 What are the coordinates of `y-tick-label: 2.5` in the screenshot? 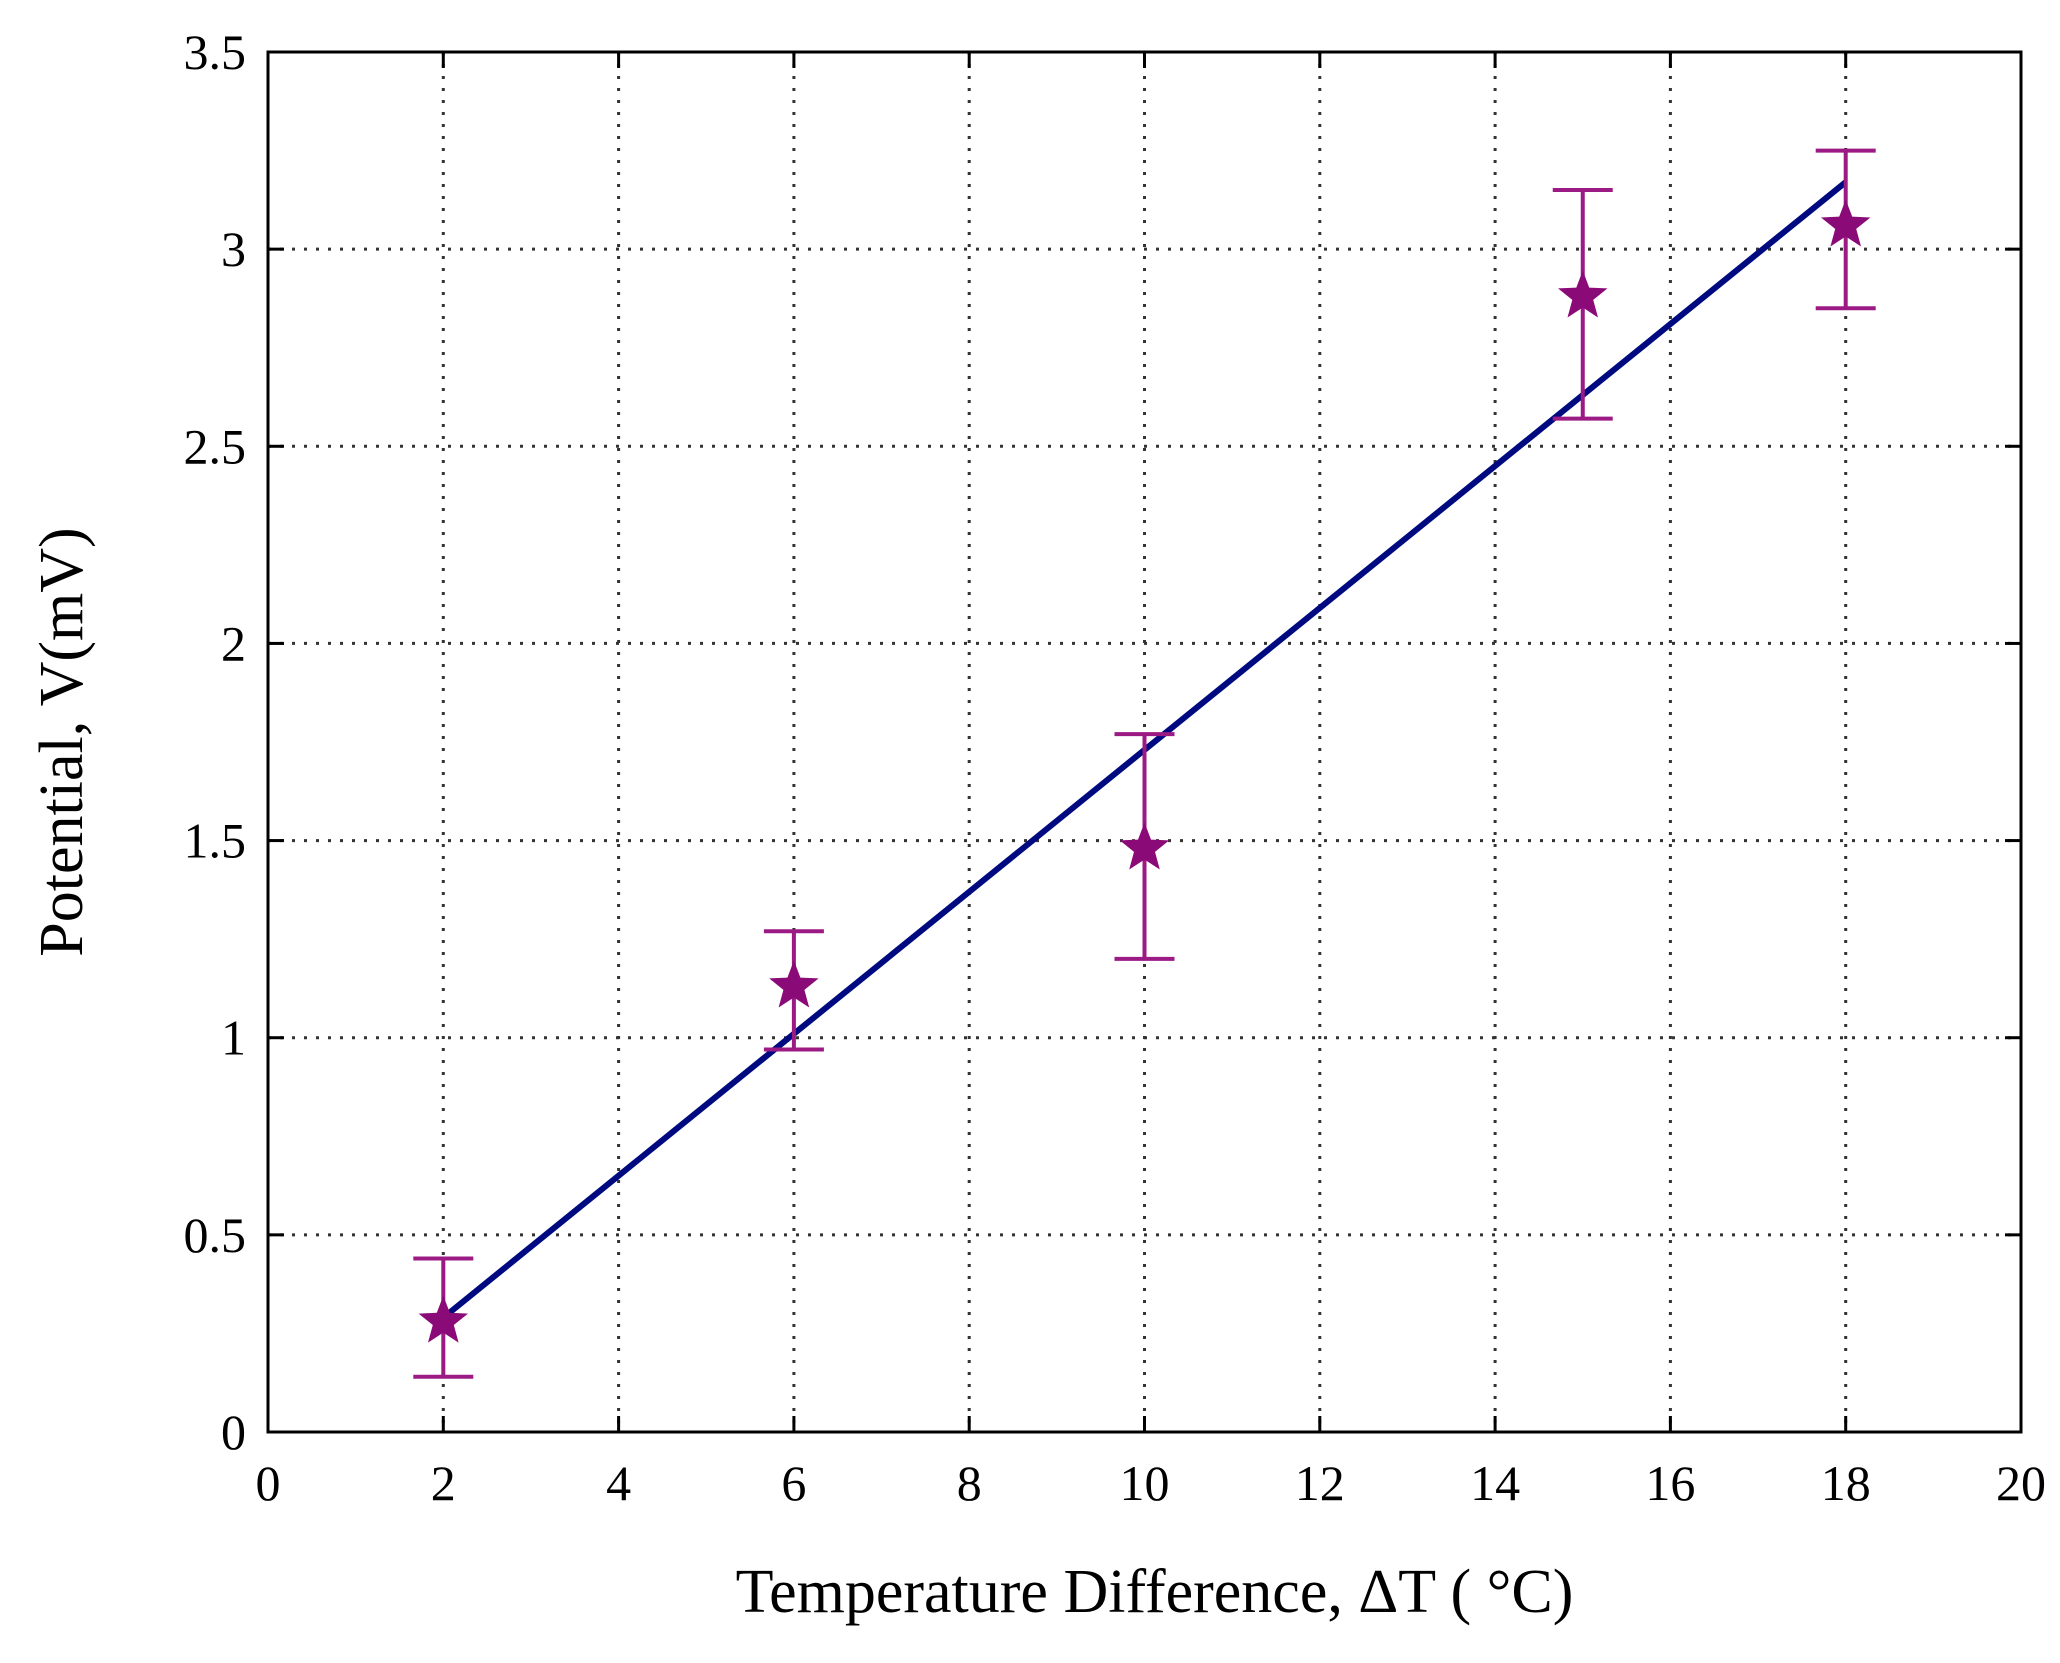 It's located at (215, 446).